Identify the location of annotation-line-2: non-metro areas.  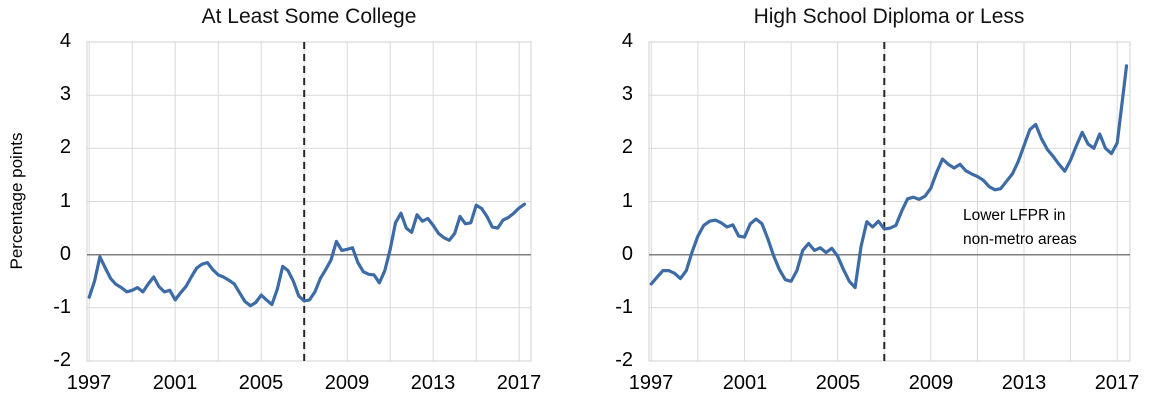
(1020, 239).